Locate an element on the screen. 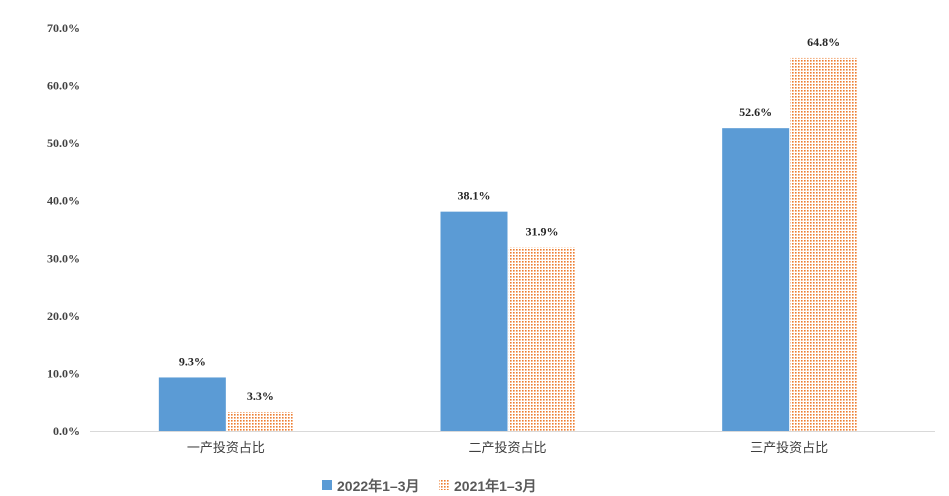 The image size is (949, 496). y-tick-label: 10.0% is located at coordinates (63, 373).